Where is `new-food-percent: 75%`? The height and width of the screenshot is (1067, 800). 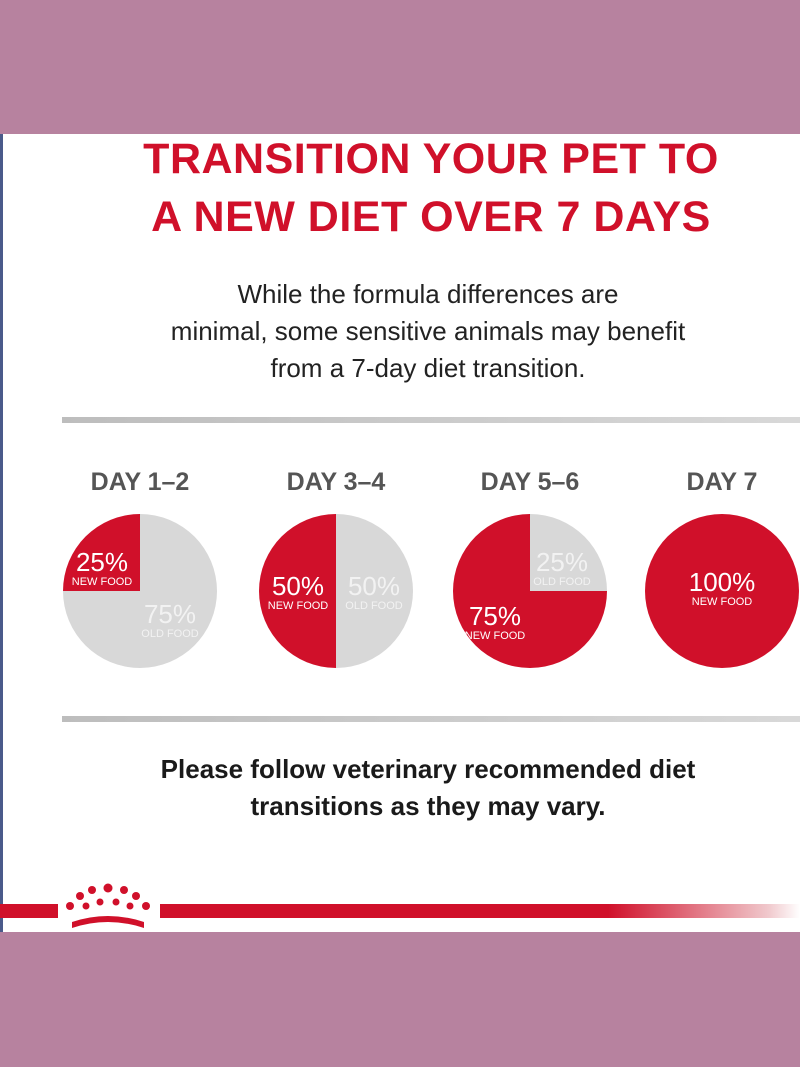 new-food-percent: 75% is located at coordinates (495, 616).